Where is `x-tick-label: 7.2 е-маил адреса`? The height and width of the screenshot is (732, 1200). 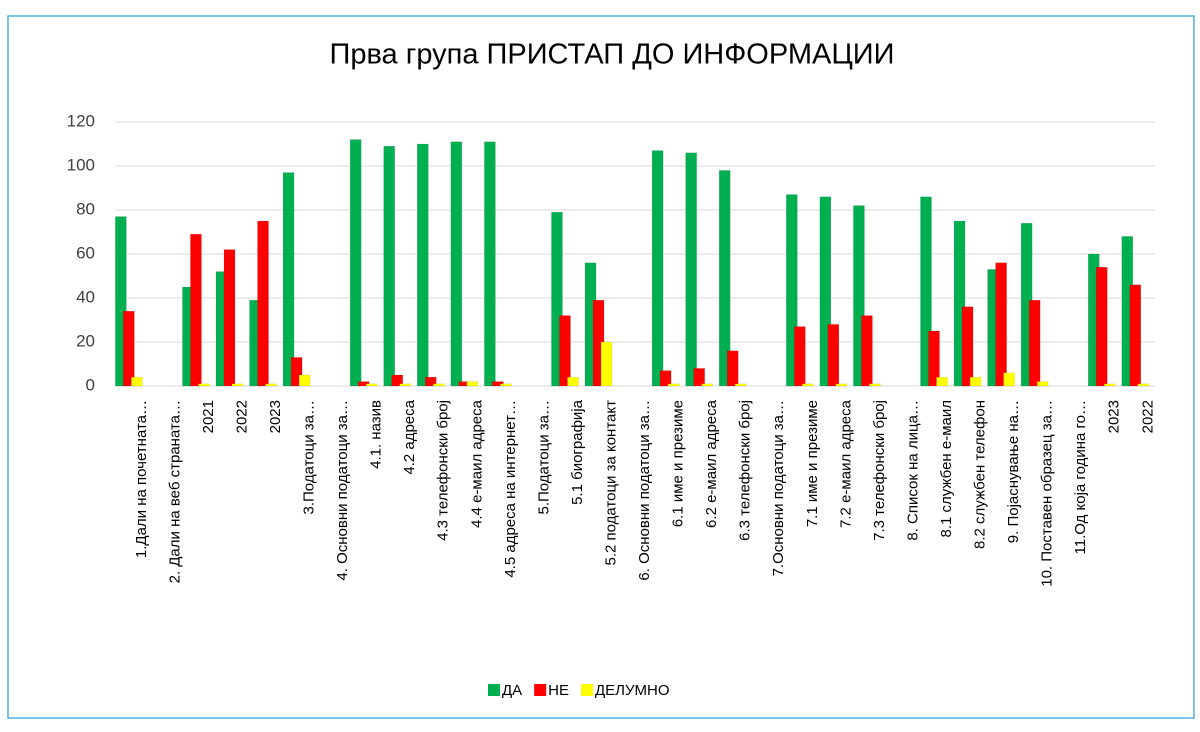 x-tick-label: 7.2 е-маил адреса is located at coordinates (845, 463).